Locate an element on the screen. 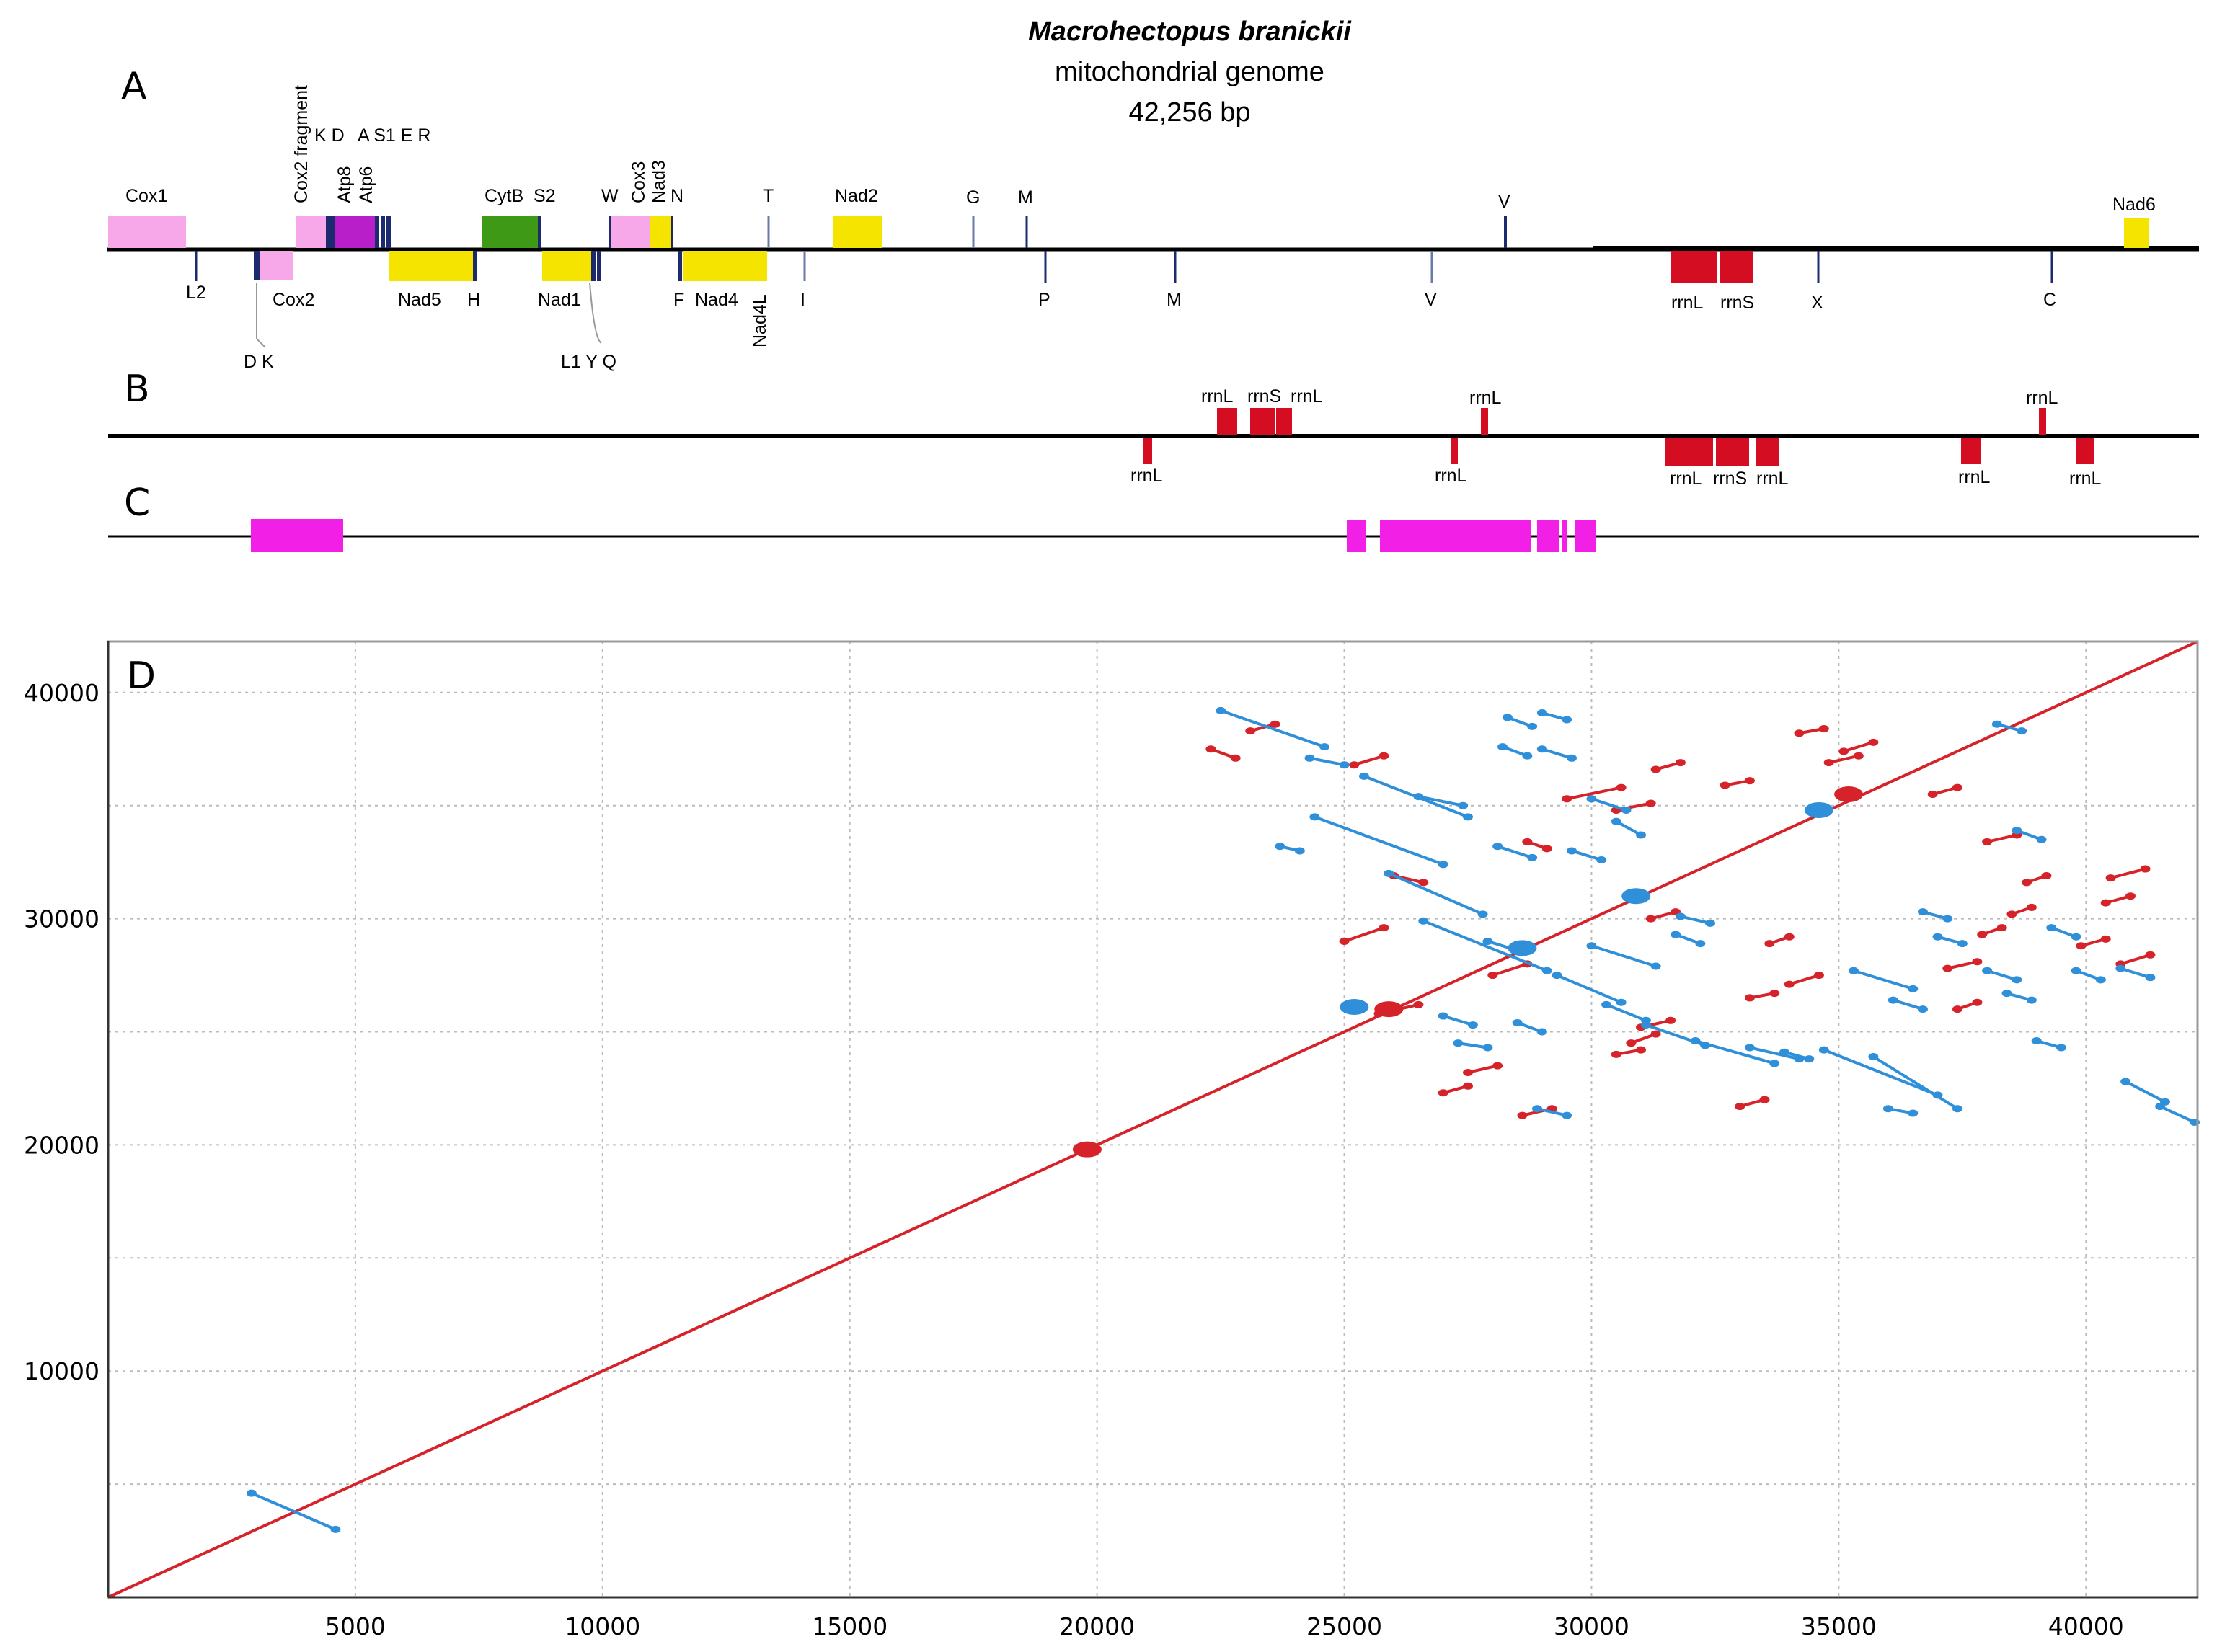  gene-trna-f is located at coordinates (680, 266).